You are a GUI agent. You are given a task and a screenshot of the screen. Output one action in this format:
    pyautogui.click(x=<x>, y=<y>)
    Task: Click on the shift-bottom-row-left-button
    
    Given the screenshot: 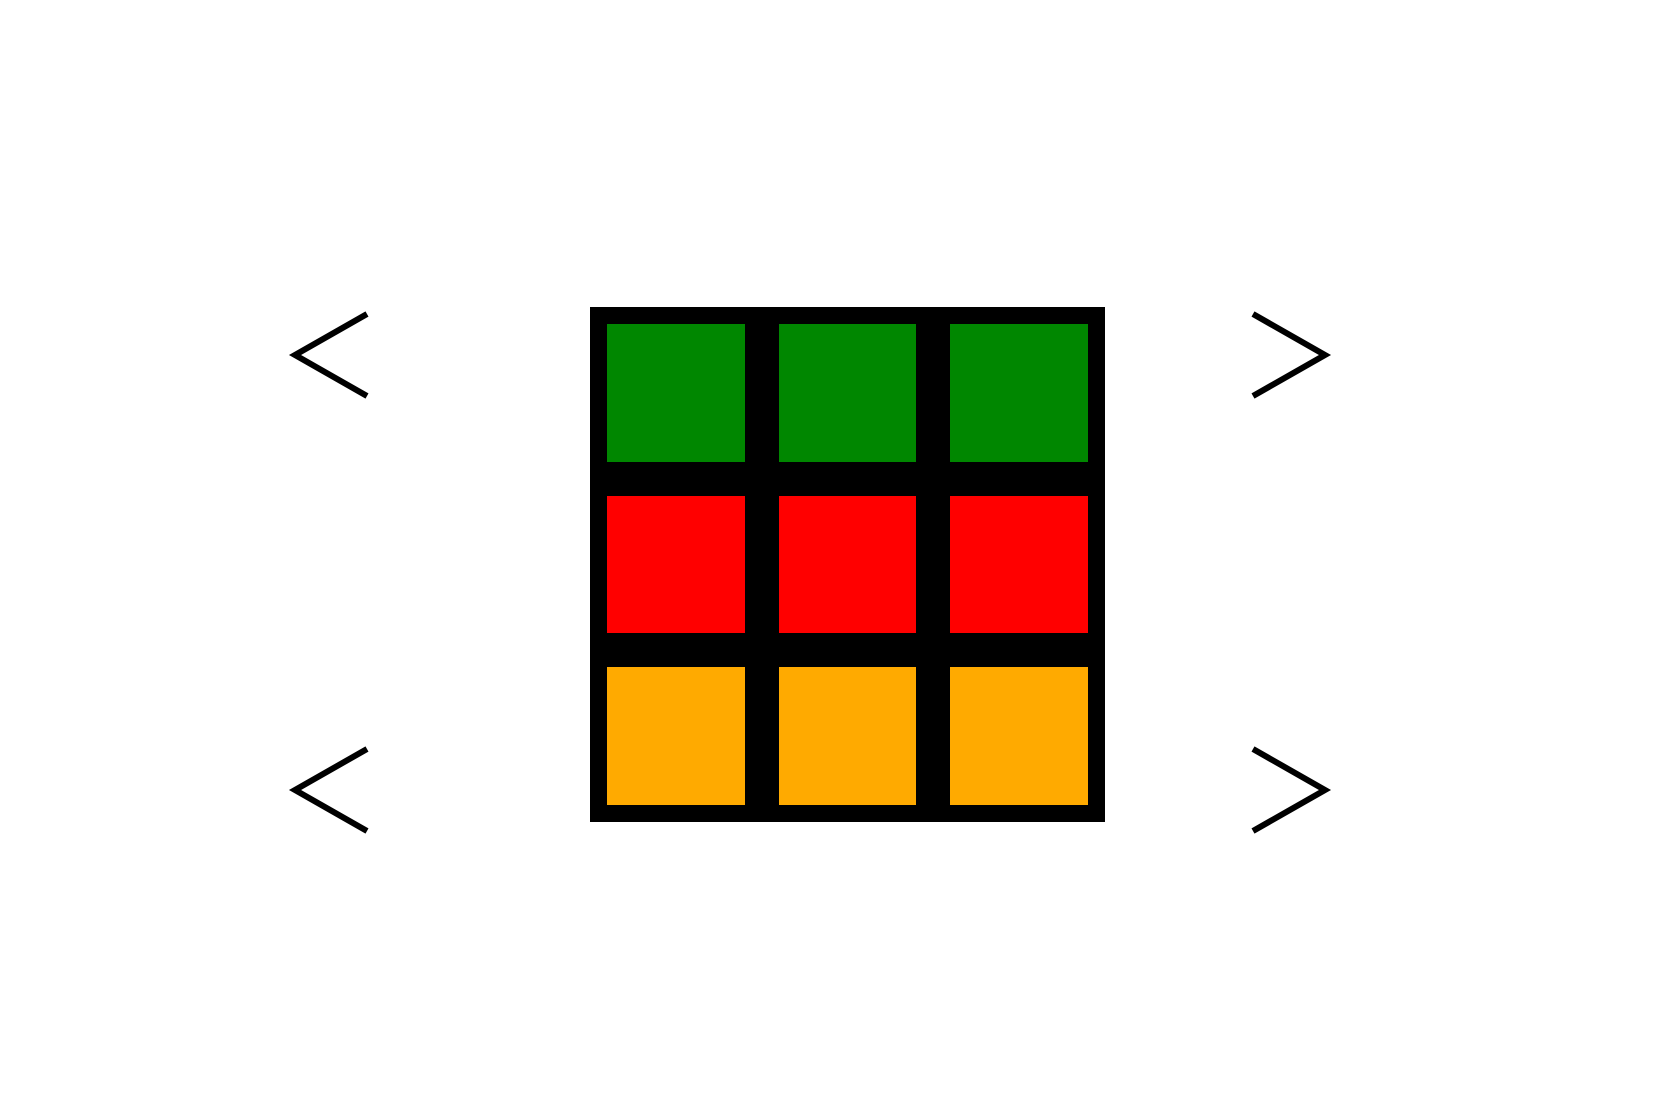 What is the action you would take?
    pyautogui.click(x=330, y=790)
    